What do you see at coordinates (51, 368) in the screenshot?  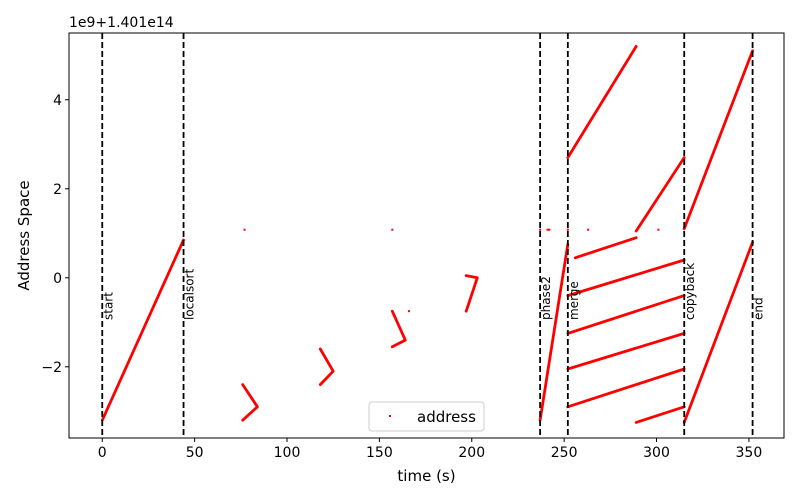 I see `y-tick-label: −2` at bounding box center [51, 368].